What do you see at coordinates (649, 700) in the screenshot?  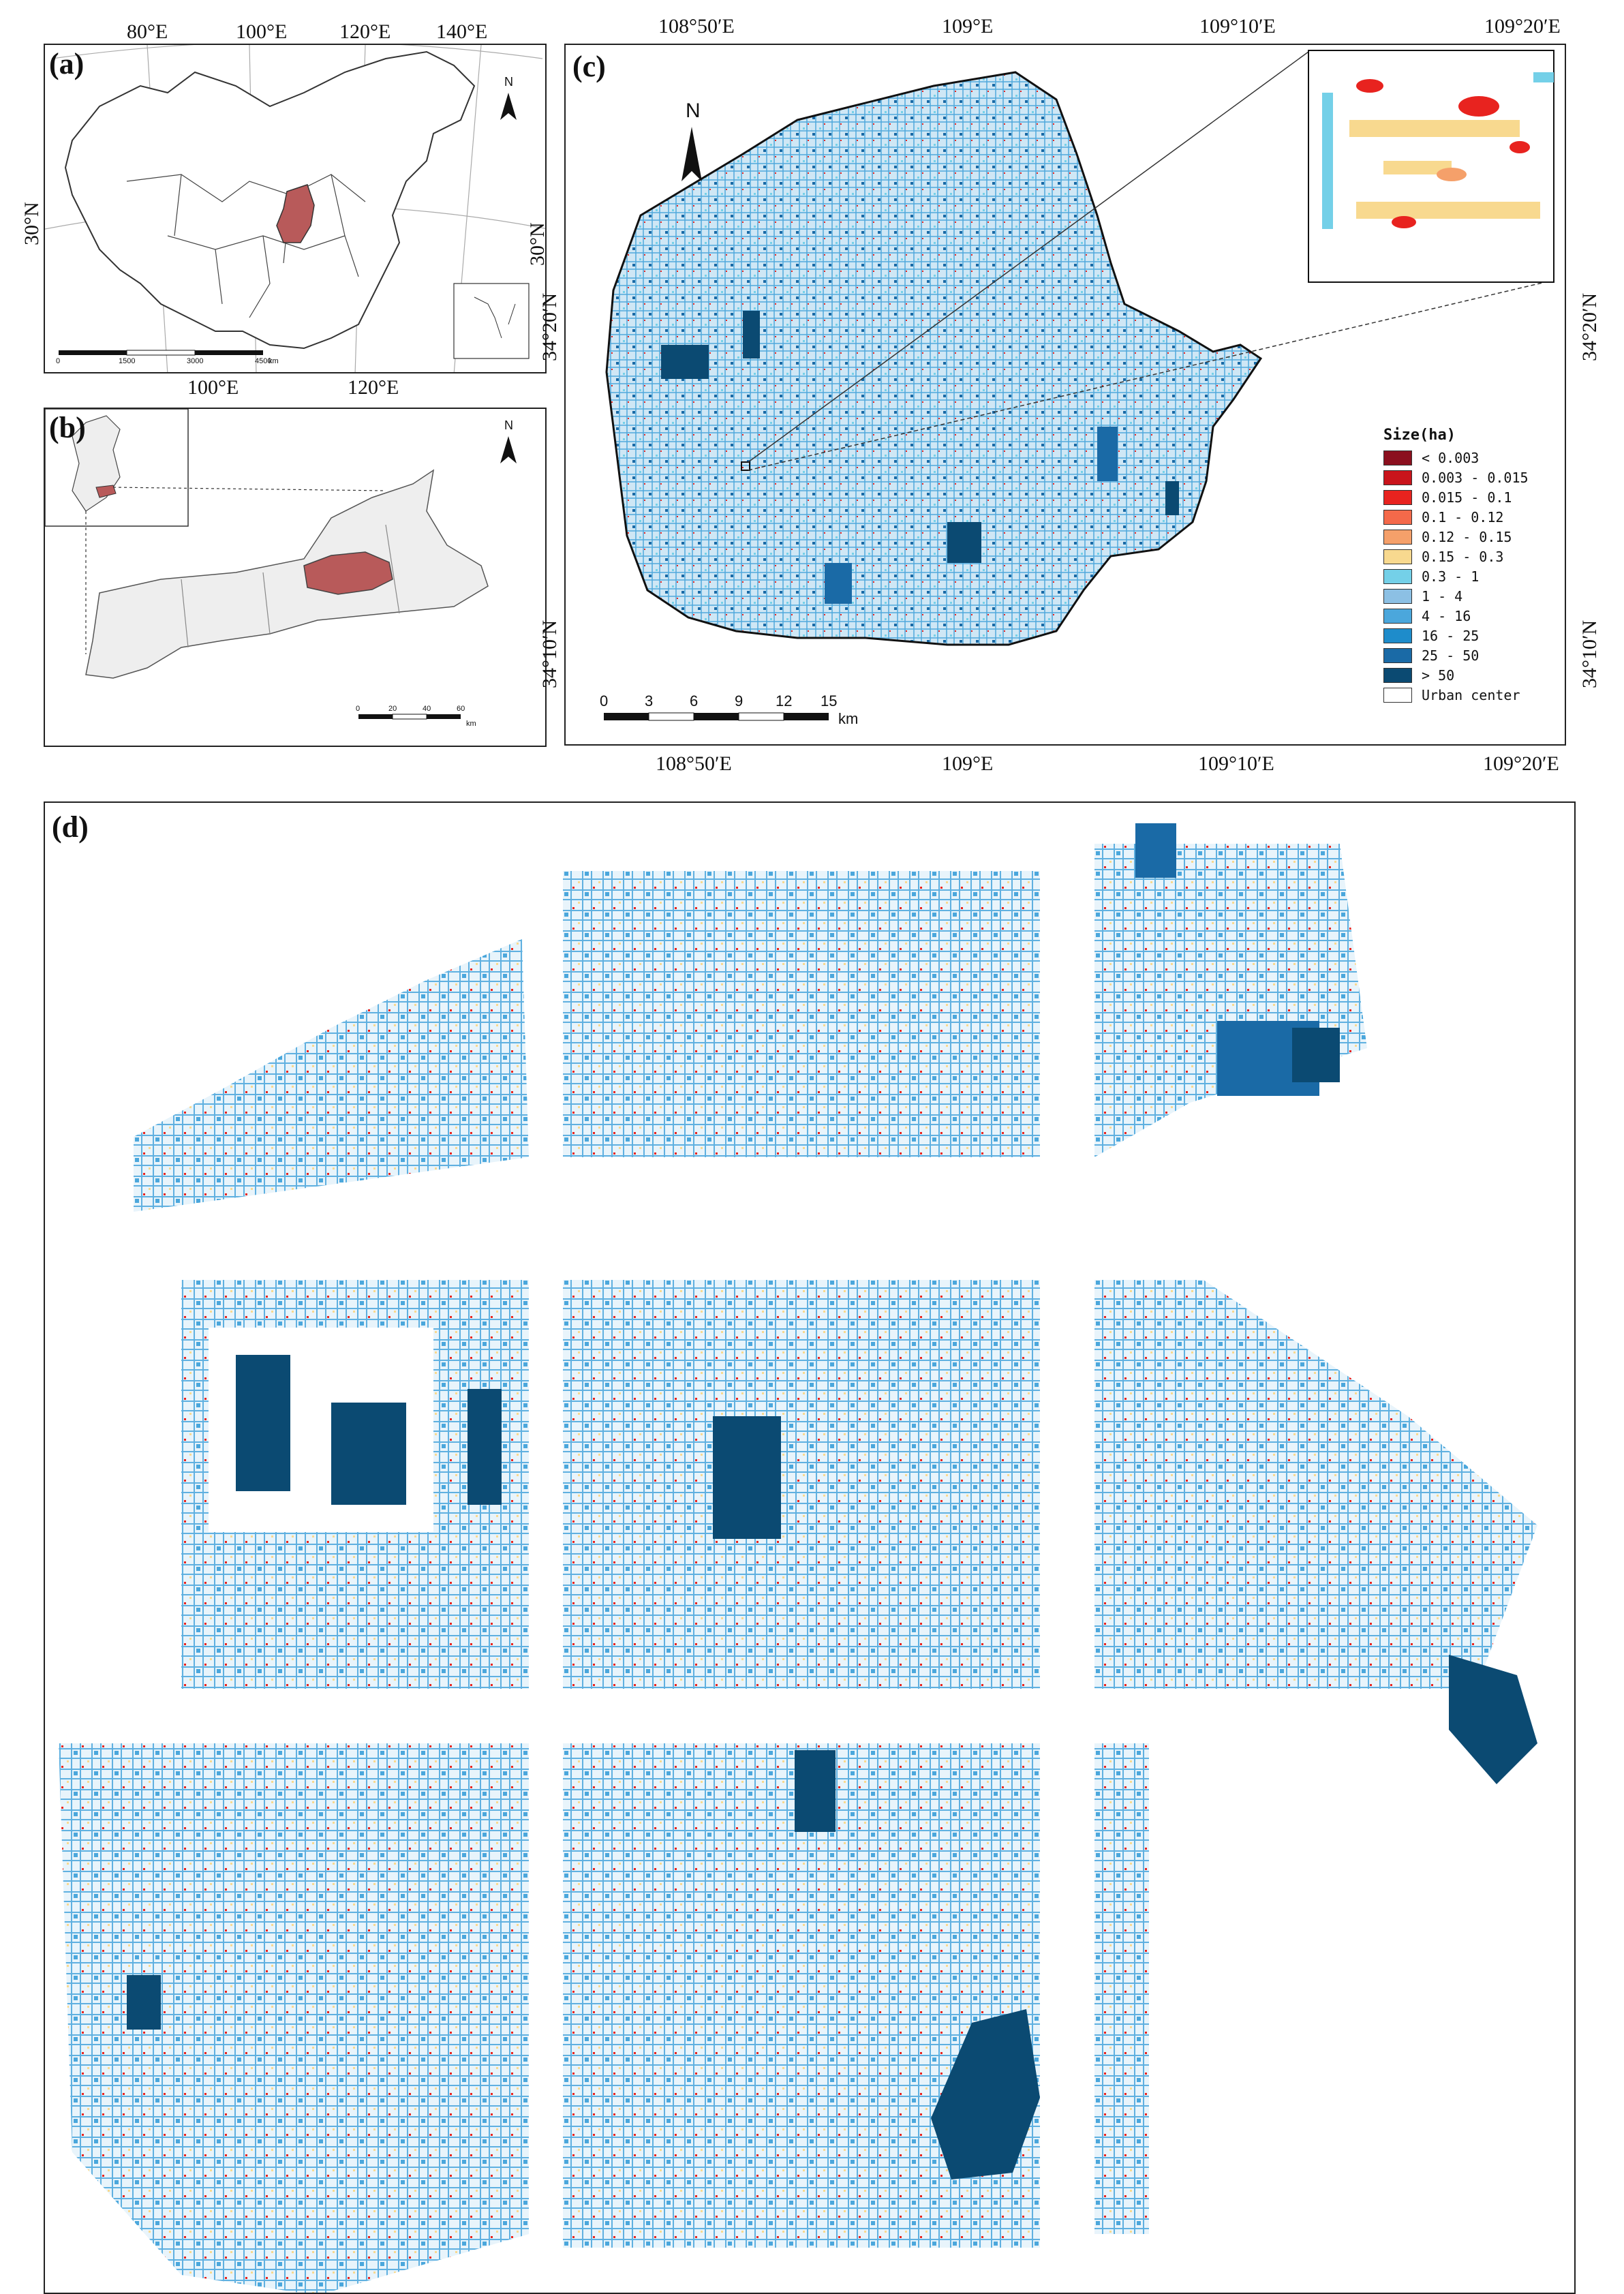 I see `scale-label-1: 3` at bounding box center [649, 700].